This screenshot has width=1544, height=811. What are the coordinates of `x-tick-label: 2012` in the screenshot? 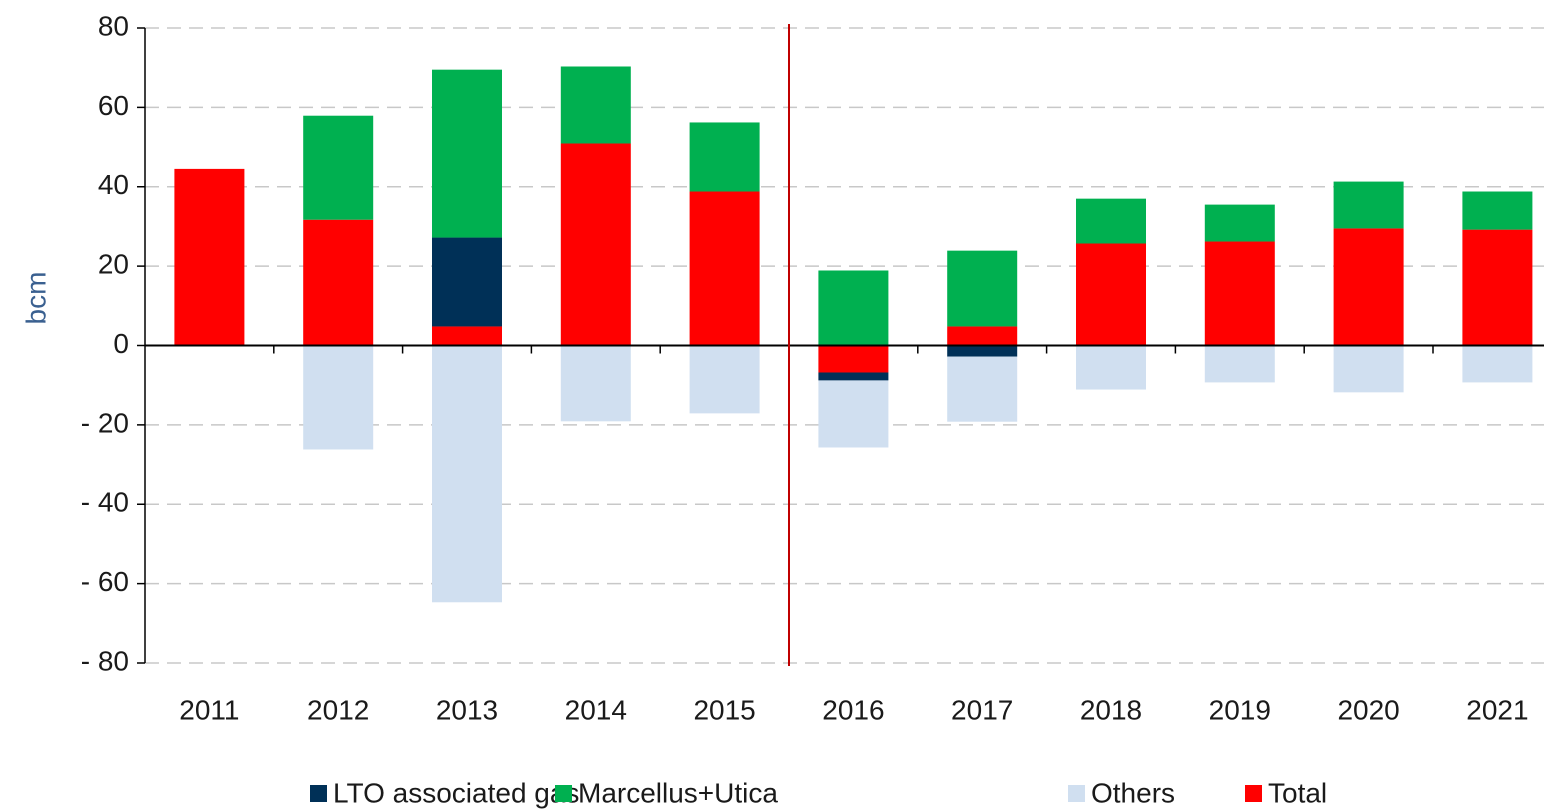 It's located at (338, 709).